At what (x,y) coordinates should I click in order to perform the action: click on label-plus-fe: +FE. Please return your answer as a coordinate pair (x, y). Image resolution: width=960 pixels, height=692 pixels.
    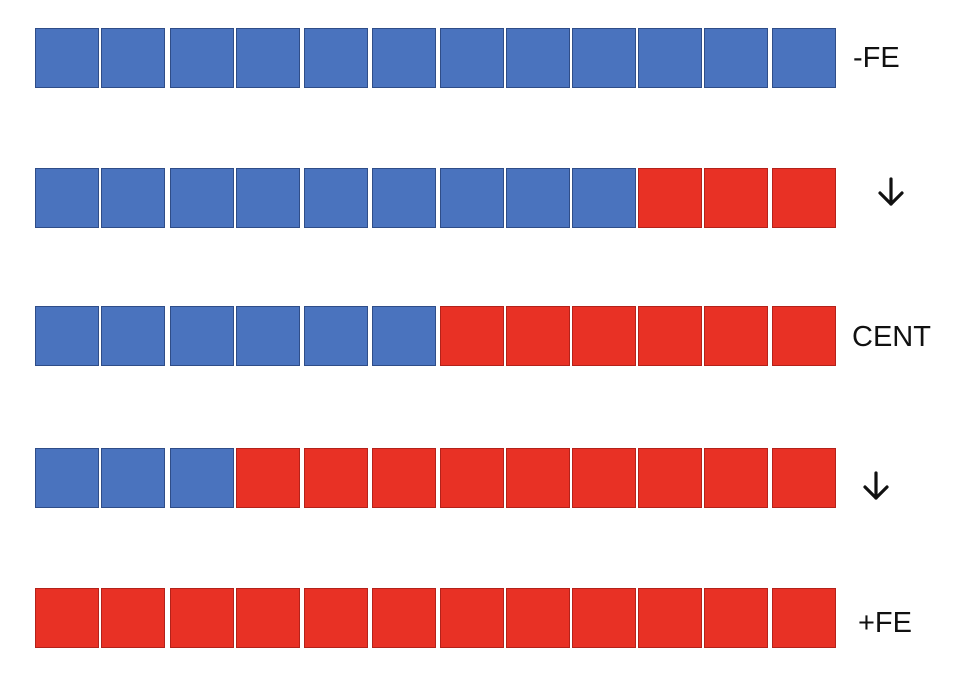
    Looking at the image, I should click on (885, 623).